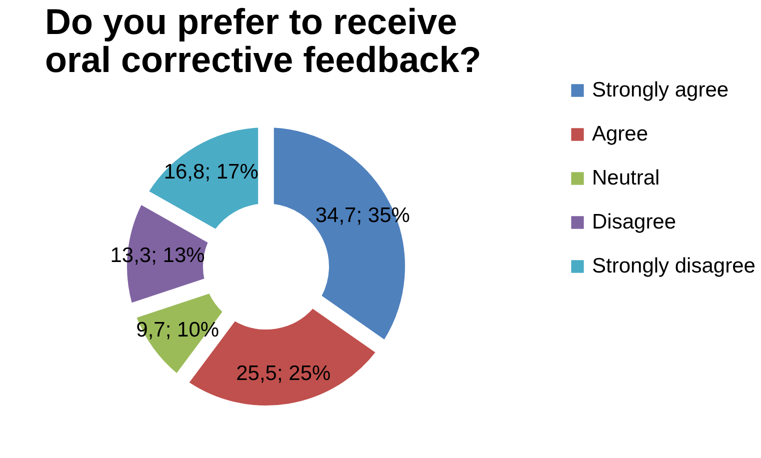  Describe the element at coordinates (620, 134) in the screenshot. I see `legend-label: Agree` at that location.